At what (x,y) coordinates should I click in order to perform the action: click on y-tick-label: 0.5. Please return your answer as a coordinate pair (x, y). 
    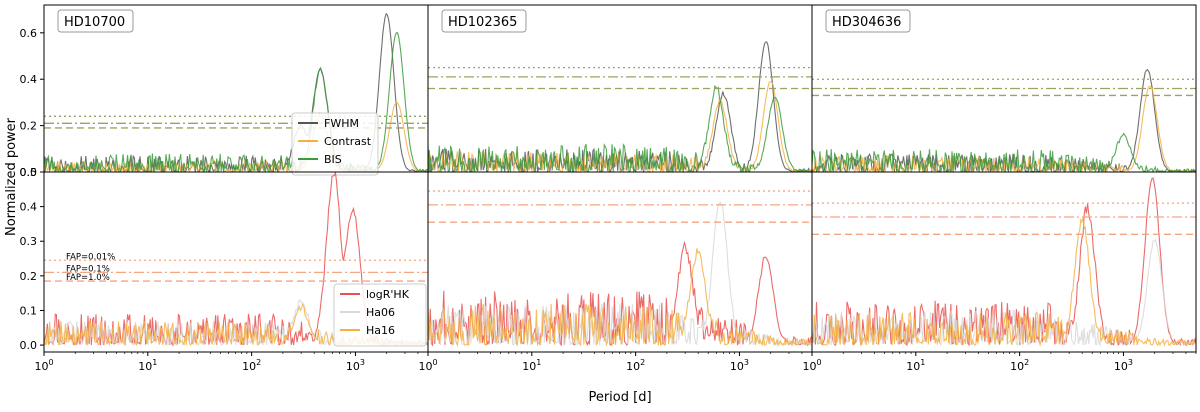
    Looking at the image, I should click on (29, 172).